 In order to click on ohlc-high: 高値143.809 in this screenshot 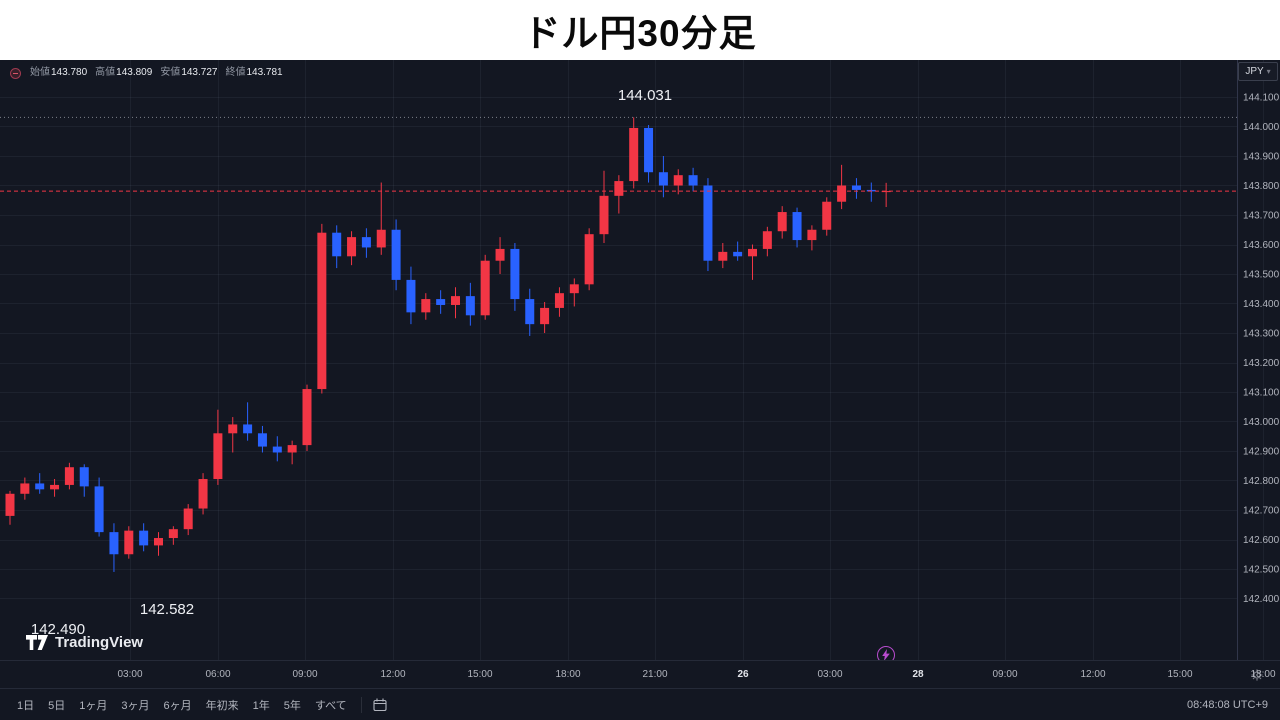, I will do `click(124, 72)`.